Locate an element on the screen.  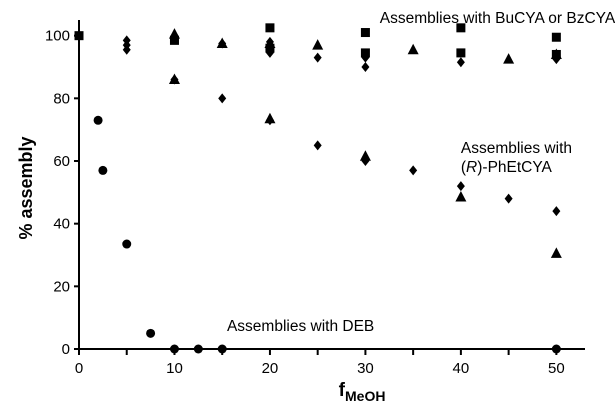
x-tick-label: 40 is located at coordinates (461, 368).